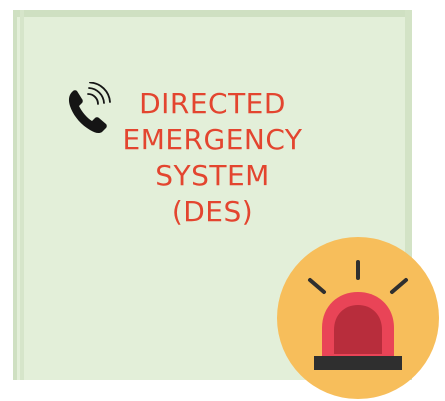 This screenshot has height=401, width=445. Describe the element at coordinates (89, 108) in the screenshot. I see `telephone-ringing-icon` at that location.